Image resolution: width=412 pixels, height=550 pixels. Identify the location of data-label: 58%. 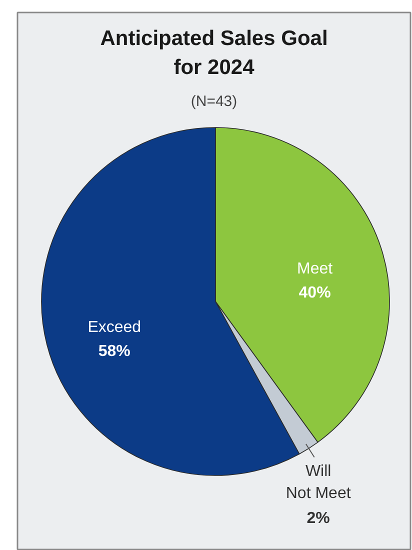
(114, 351).